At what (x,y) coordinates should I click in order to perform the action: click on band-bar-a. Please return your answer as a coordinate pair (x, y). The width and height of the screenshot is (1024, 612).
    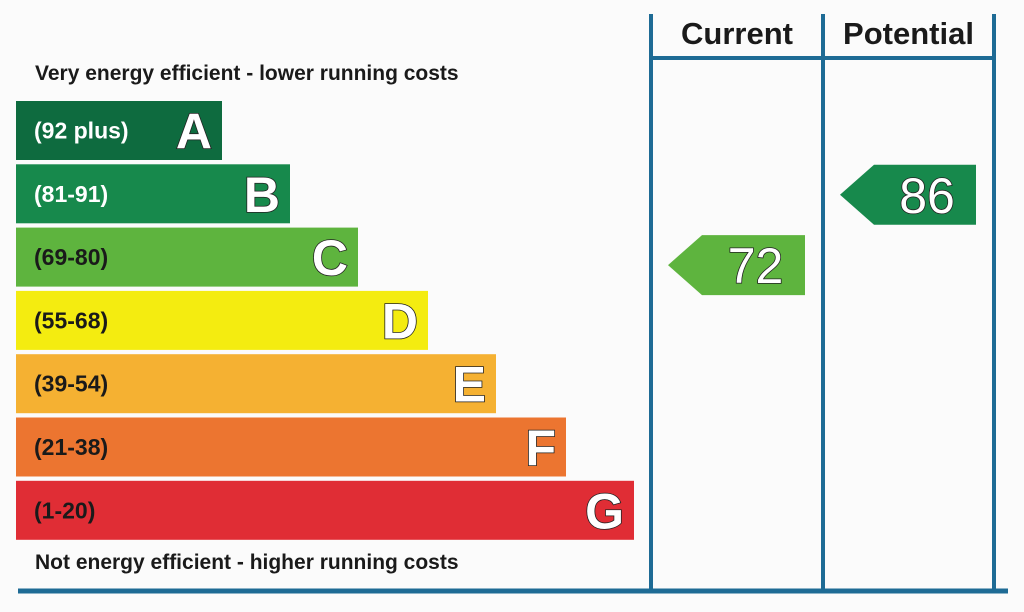
    Looking at the image, I should click on (119, 130).